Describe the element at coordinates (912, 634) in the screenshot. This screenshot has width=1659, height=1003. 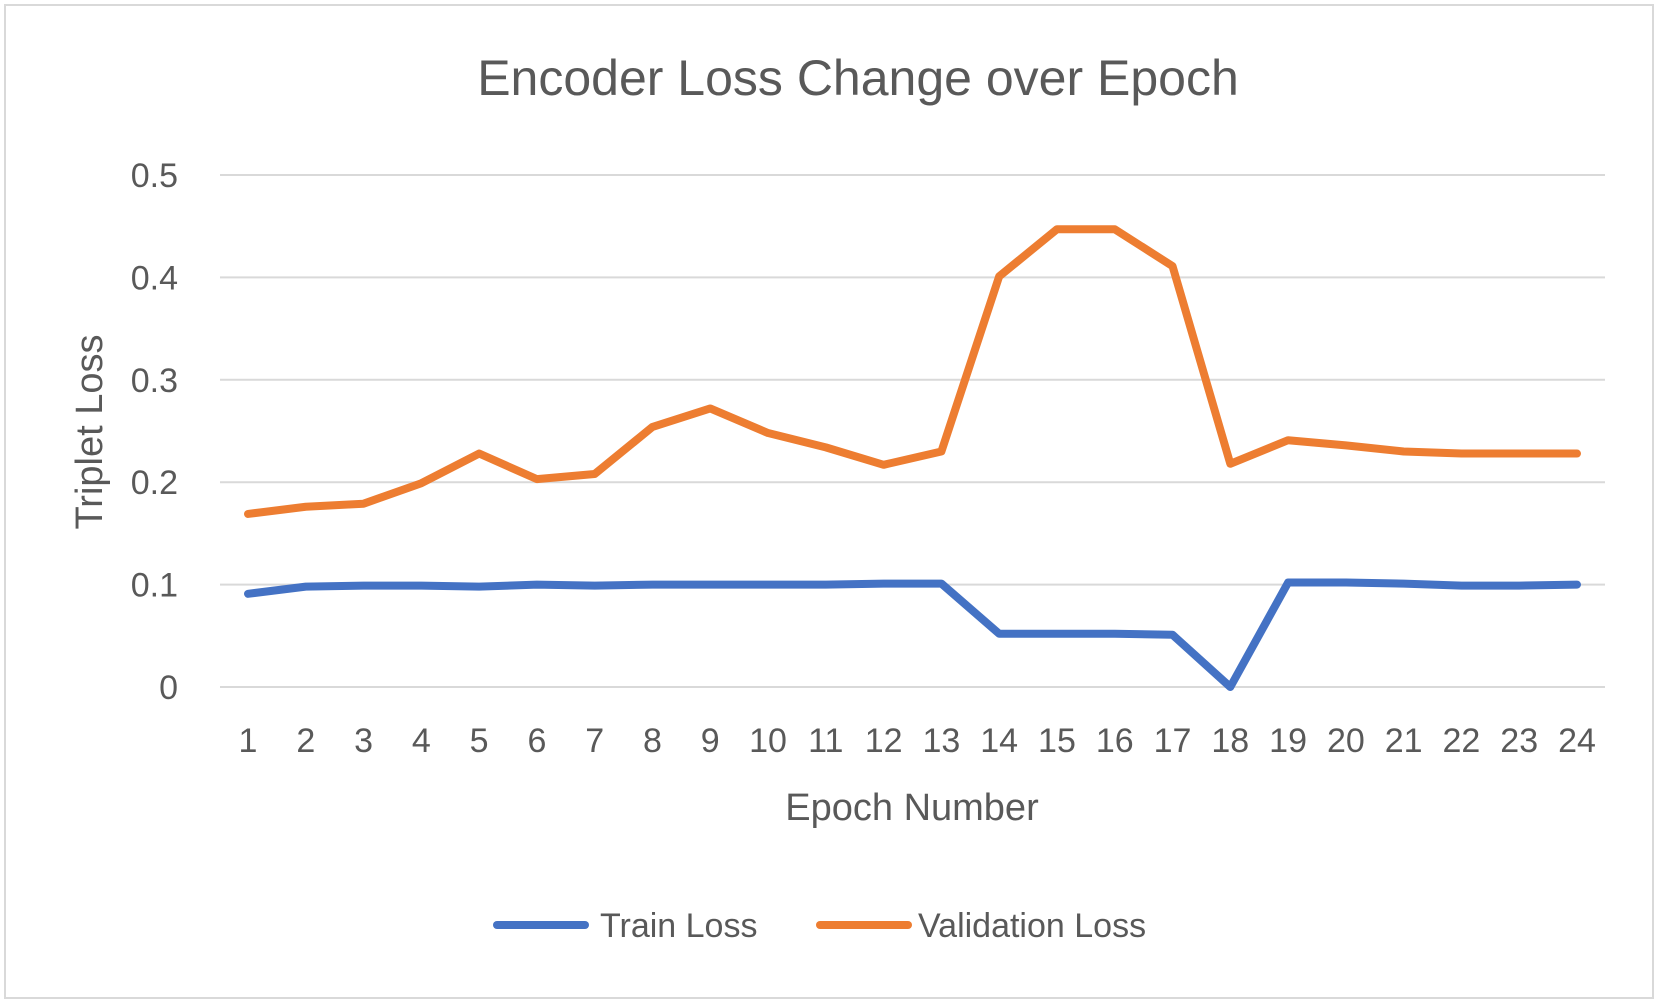
I see `series-line-train-loss` at that location.